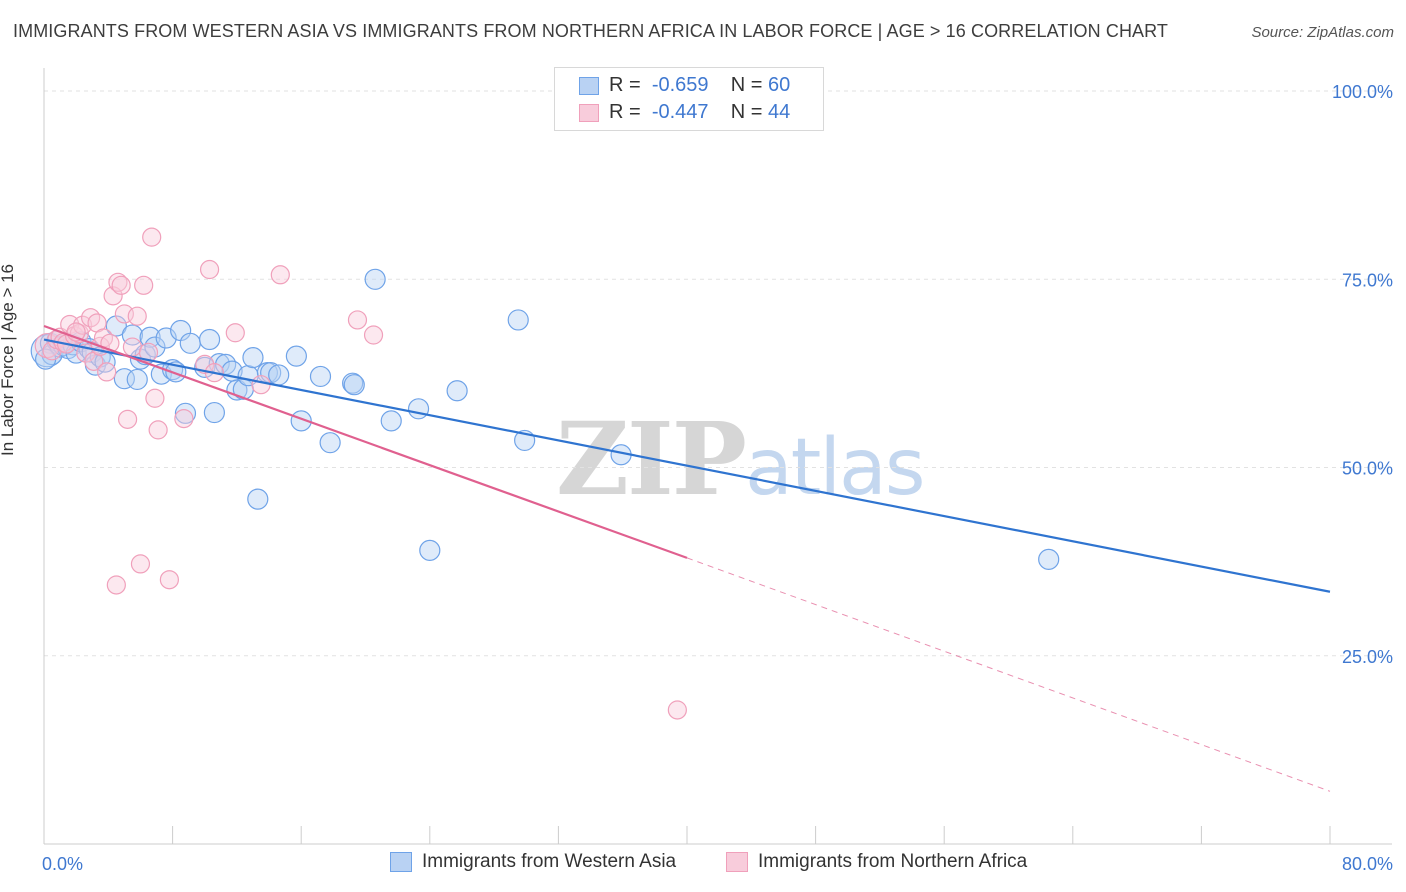  Describe the element at coordinates (680, 85) in the screenshot. I see `legend-r-value-western-asia: -0.659` at that location.